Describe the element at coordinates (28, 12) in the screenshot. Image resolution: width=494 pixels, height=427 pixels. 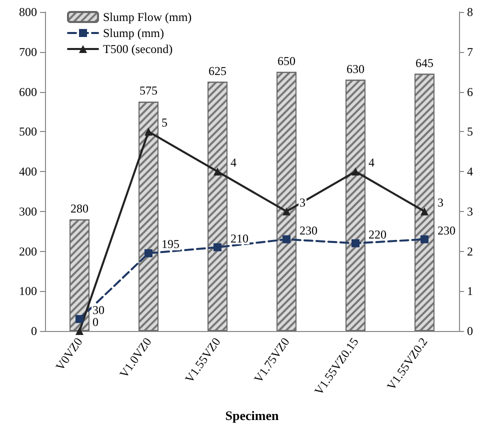
I see `y-tick-label: 800` at that location.